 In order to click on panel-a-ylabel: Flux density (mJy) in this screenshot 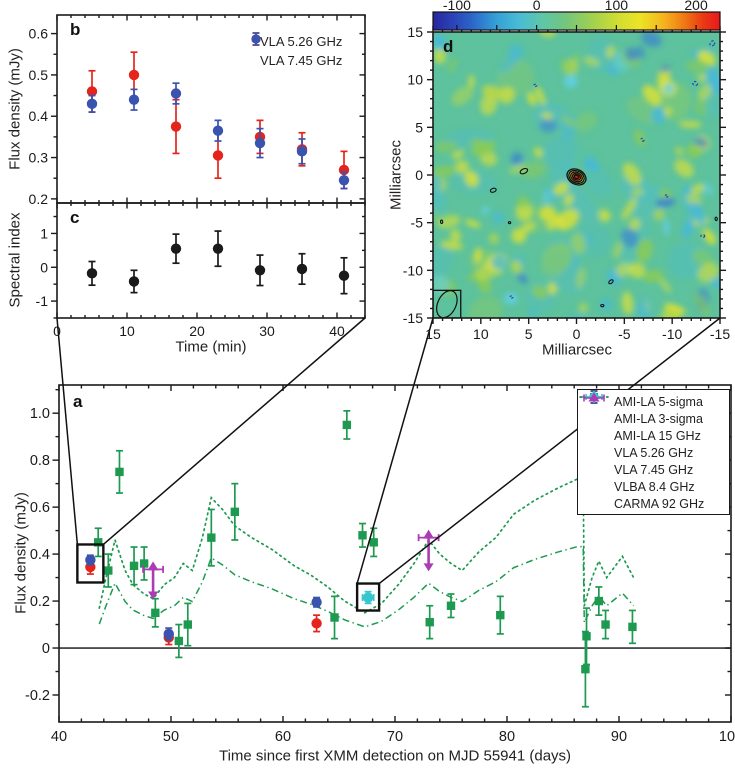, I will do `click(21, 553)`.